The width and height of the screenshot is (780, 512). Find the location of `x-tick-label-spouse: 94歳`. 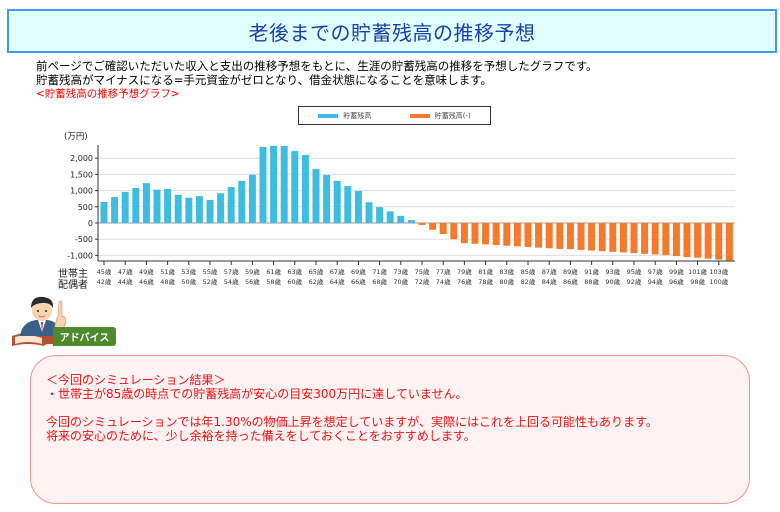

x-tick-label-spouse: 94歳 is located at coordinates (655, 282).